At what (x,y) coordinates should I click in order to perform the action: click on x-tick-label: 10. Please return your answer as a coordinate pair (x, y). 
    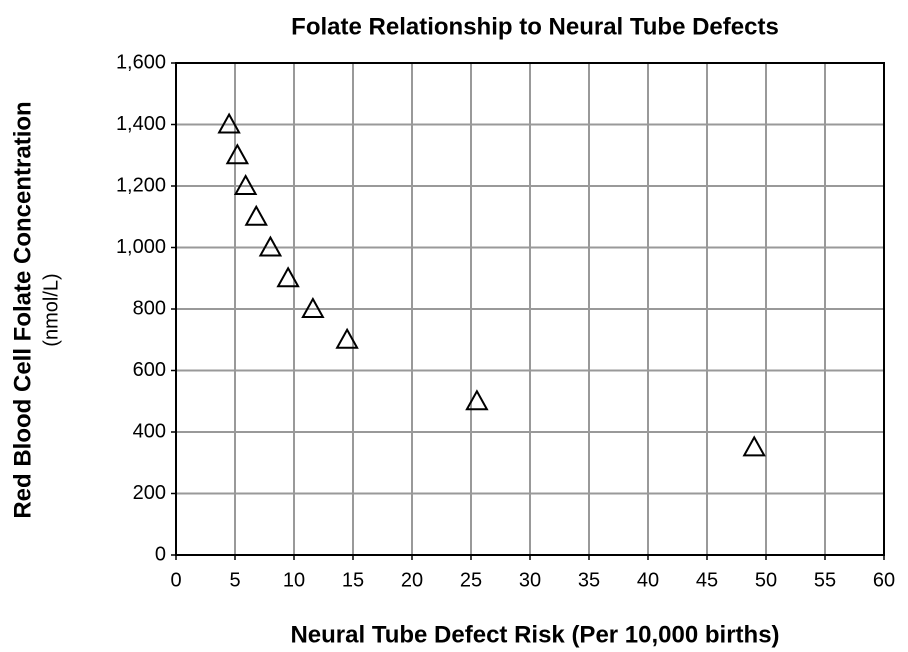
    Looking at the image, I should click on (294, 580).